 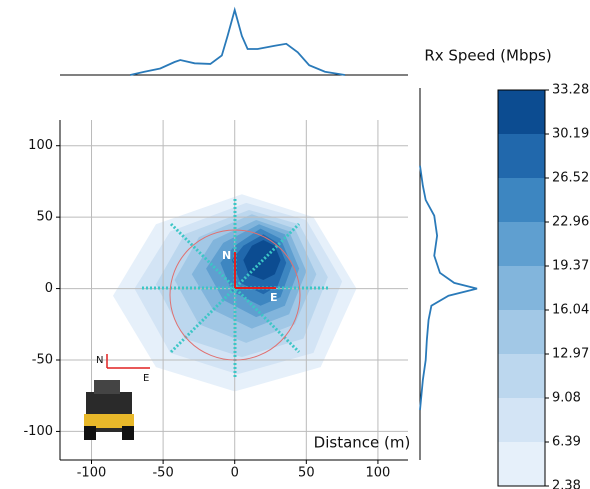 I want to click on colorbar-tick-label: 22.96, so click(x=570, y=222).